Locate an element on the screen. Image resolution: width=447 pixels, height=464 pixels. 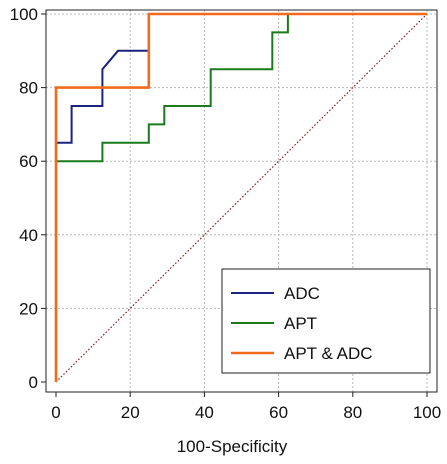
x-axis-title: 100-Specificity is located at coordinates (232, 446).